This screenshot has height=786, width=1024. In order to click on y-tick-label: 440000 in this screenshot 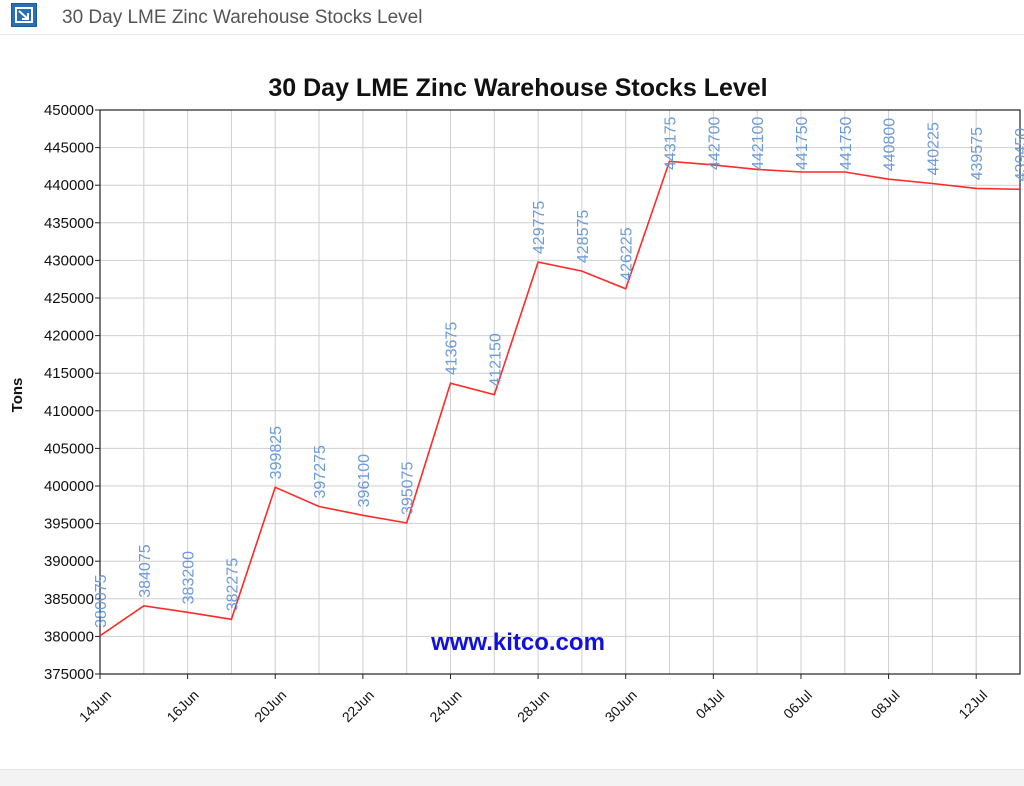, I will do `click(69, 185)`.